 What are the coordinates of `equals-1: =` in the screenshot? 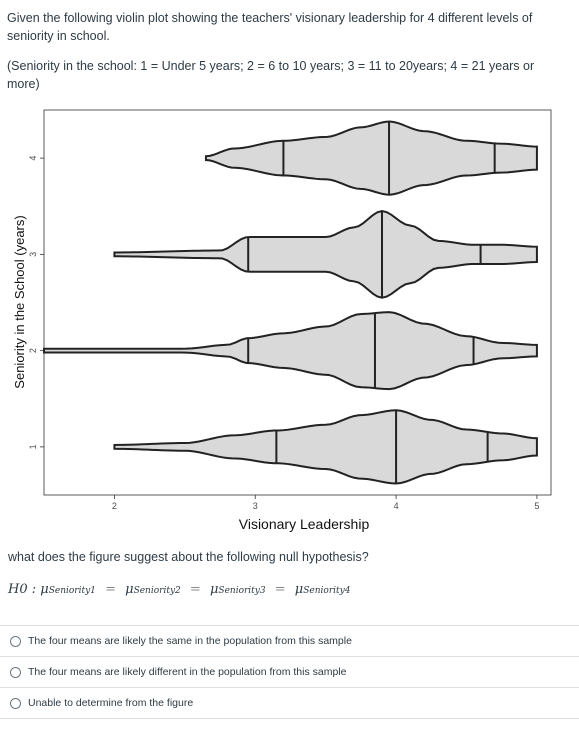 It's located at (110, 589).